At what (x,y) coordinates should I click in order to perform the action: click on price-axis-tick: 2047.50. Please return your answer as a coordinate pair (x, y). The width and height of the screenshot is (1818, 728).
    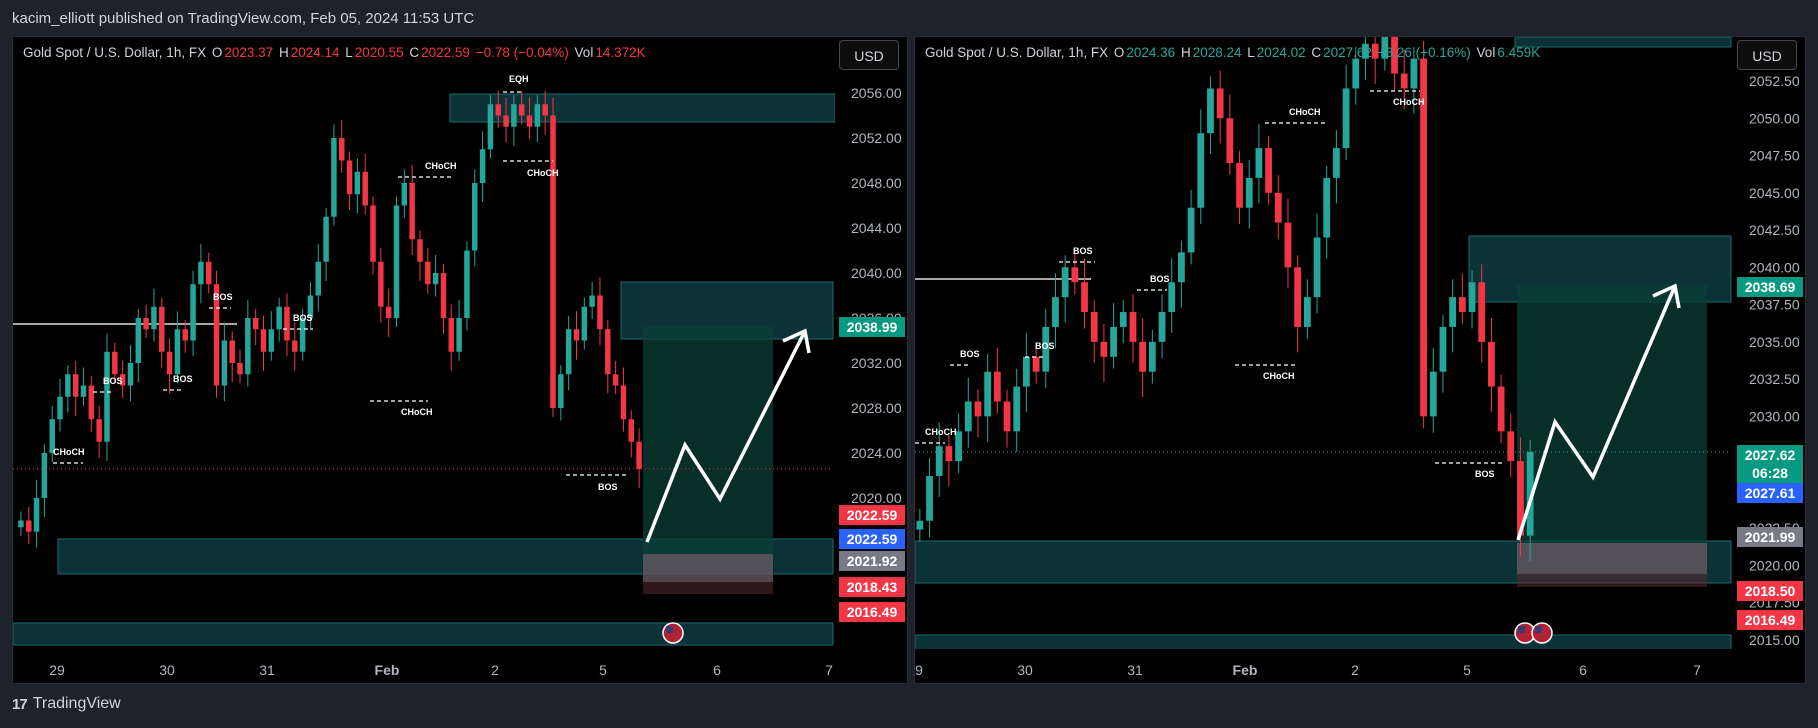
    Looking at the image, I should click on (1774, 156).